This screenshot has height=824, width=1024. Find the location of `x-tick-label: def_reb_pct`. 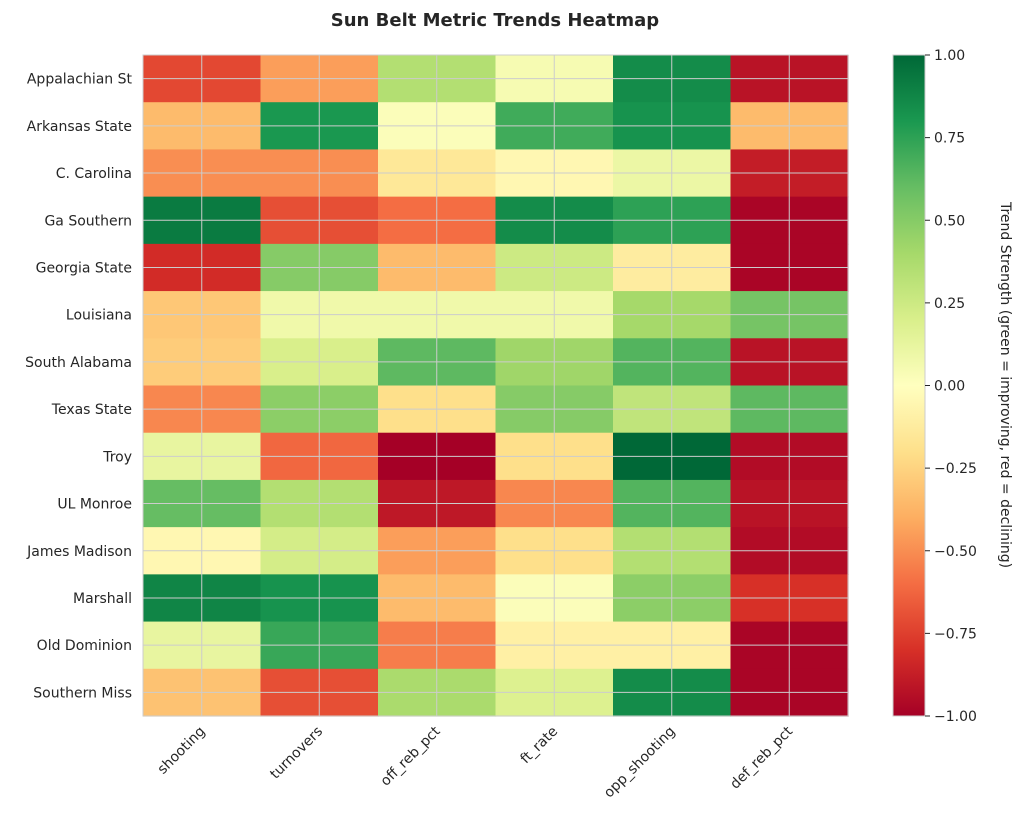

x-tick-label: def_reb_pct is located at coordinates (761, 757).